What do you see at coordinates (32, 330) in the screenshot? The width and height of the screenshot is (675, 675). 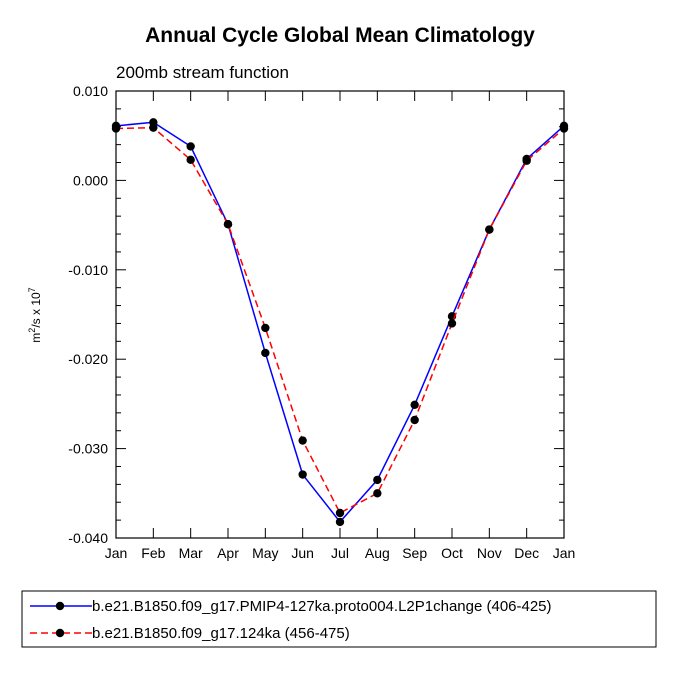 I see `y-axis-label-sup1: 2` at bounding box center [32, 330].